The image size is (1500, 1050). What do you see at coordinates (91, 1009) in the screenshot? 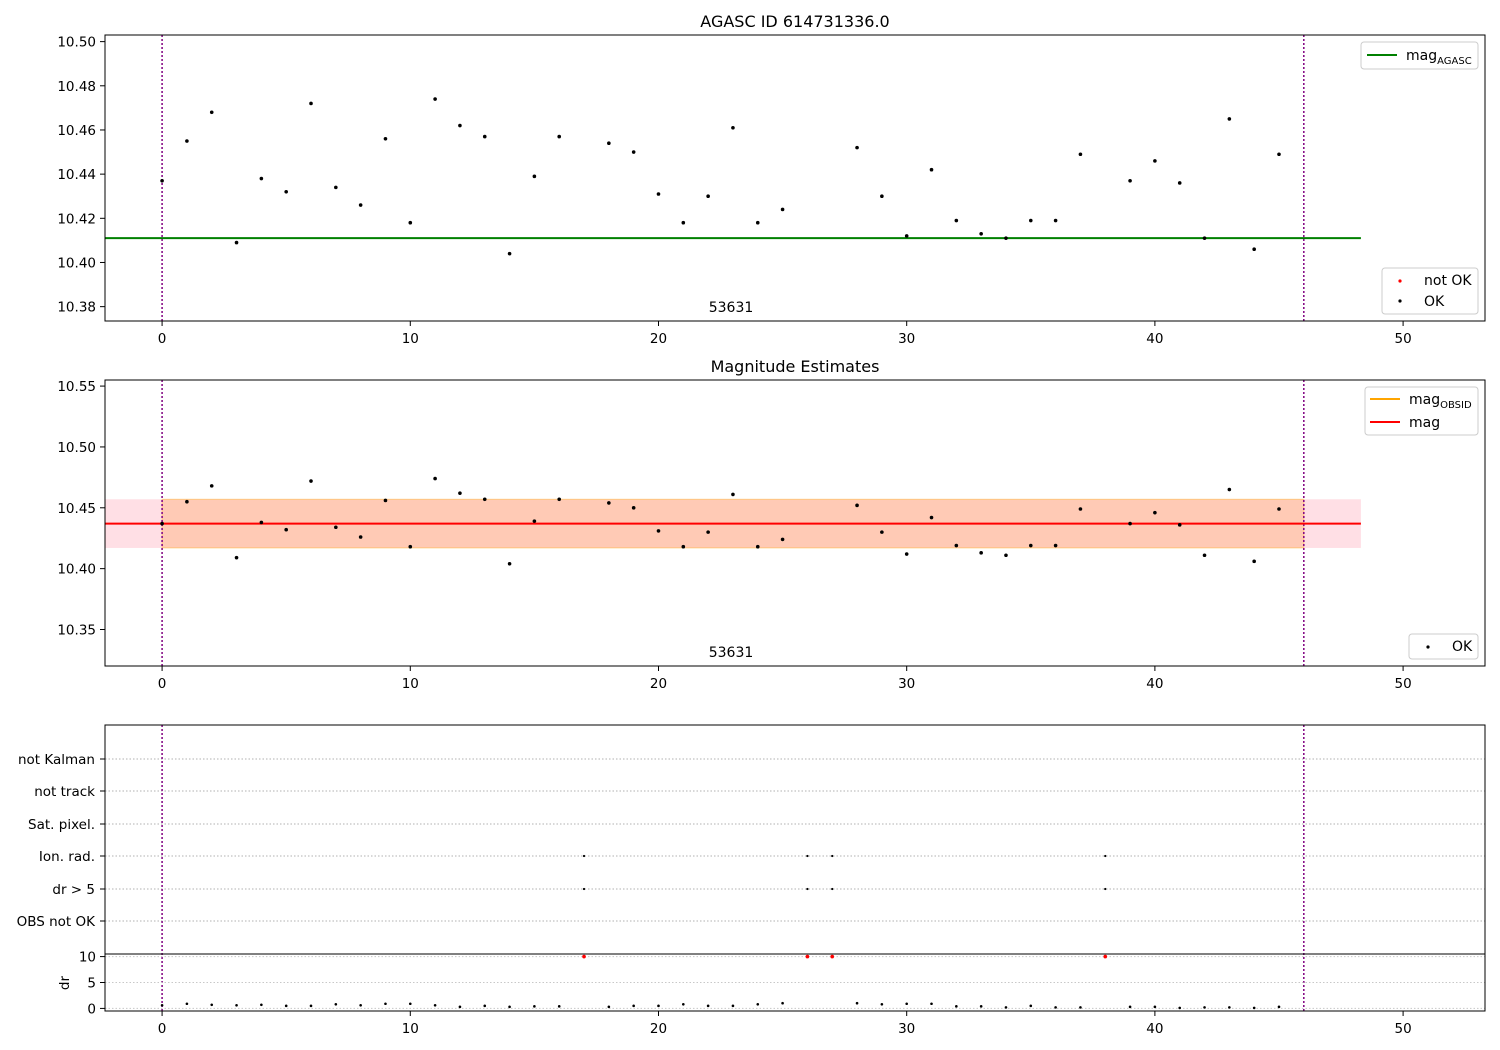
I see `dr-tick-label: 0` at bounding box center [91, 1009].